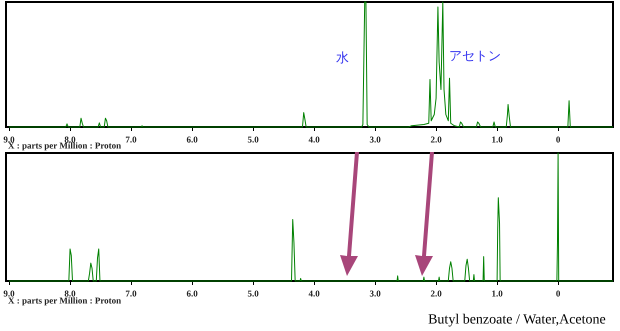 This screenshot has height=331, width=620. What do you see at coordinates (475, 56) in the screenshot?
I see `annotation: アセトン` at bounding box center [475, 56].